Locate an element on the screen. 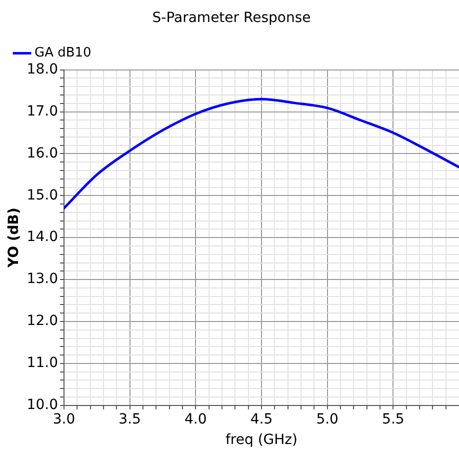 This screenshot has width=459, height=455. y-tick-label: 13.0 is located at coordinates (42, 279).